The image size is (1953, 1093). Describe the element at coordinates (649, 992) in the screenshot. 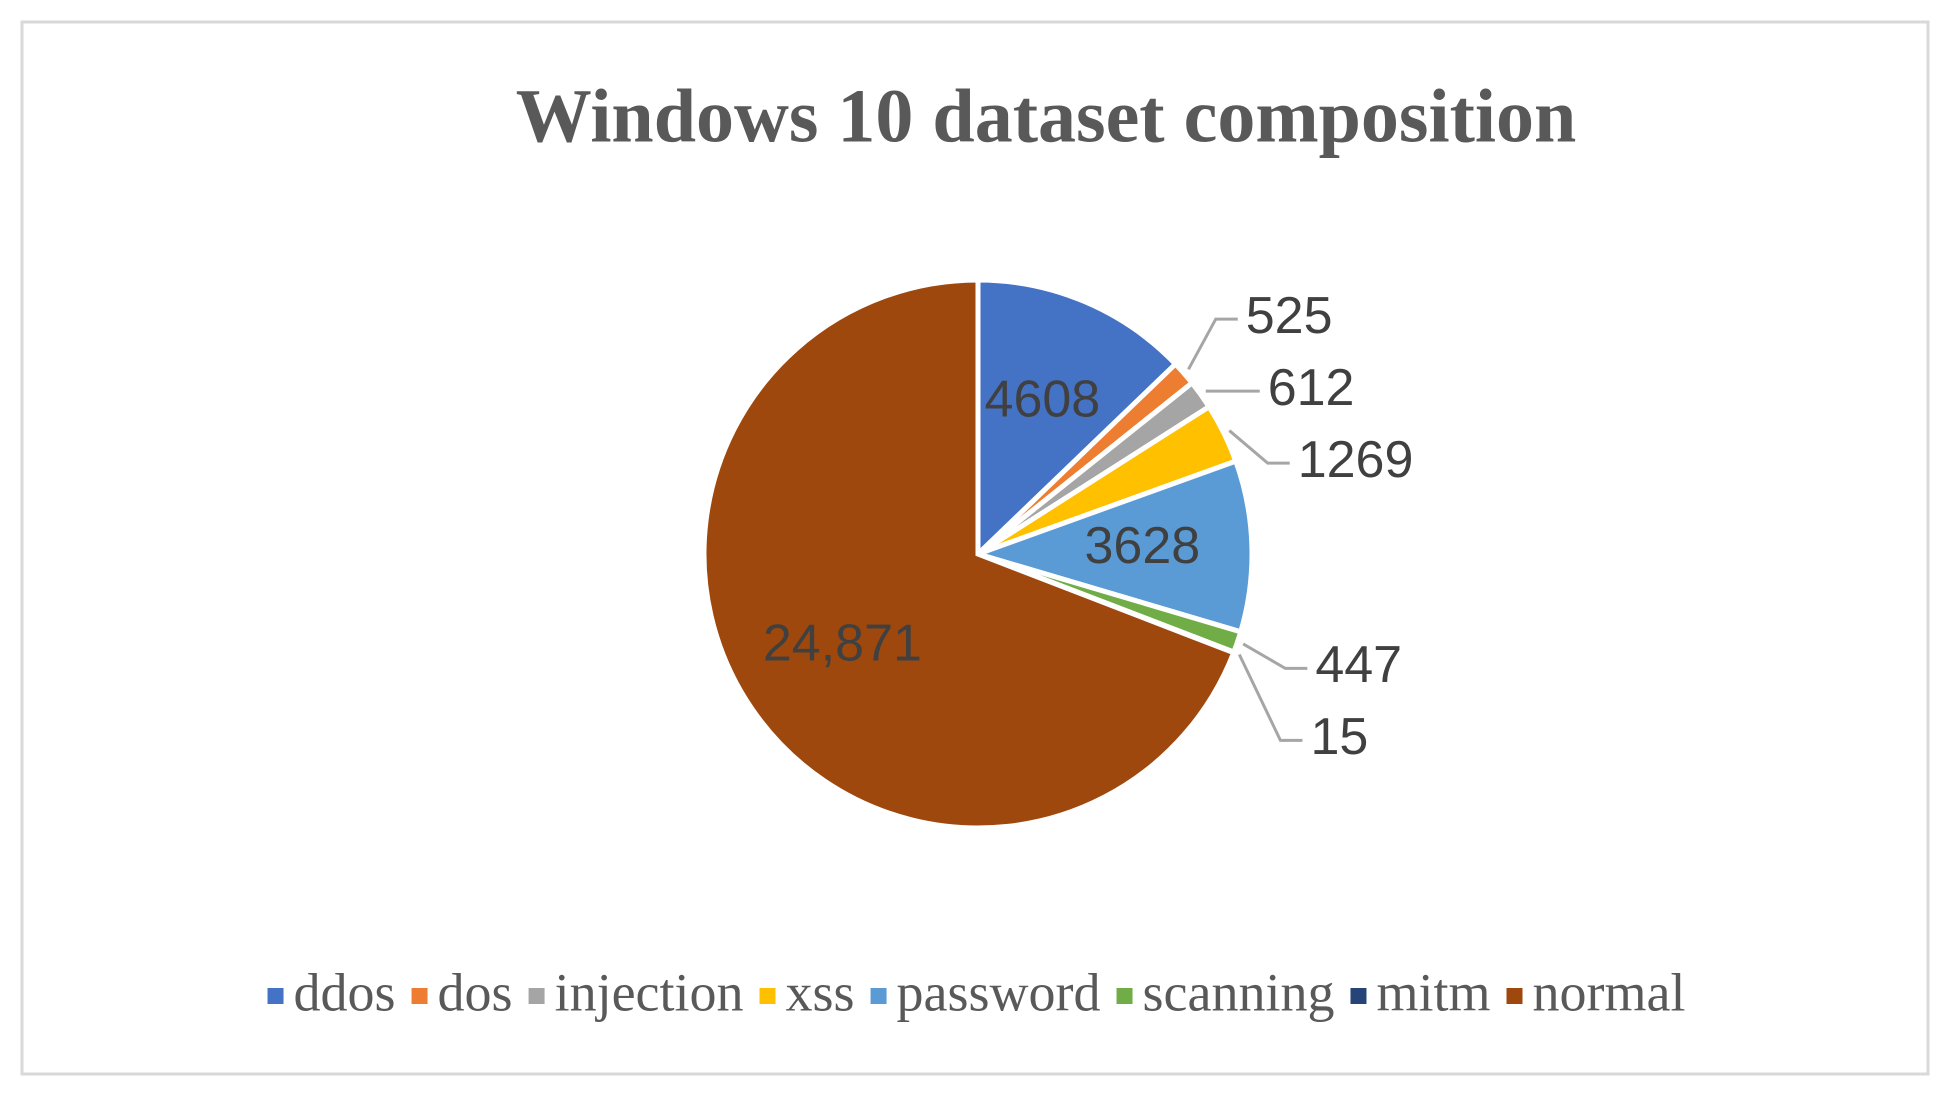

I see `legend-label: injection` at that location.